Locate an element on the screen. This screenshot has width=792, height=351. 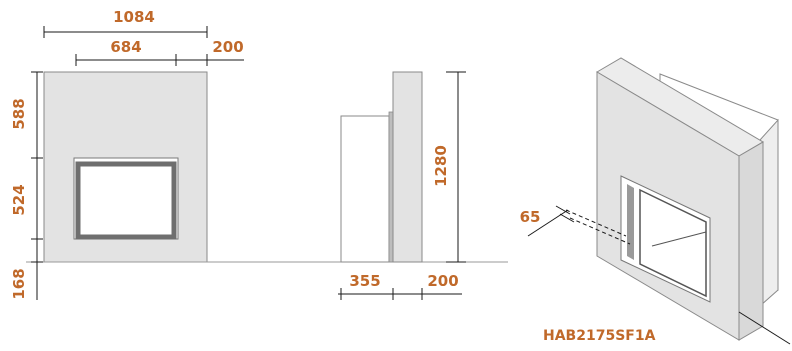
dim-height-total: 1280 is located at coordinates (441, 166).